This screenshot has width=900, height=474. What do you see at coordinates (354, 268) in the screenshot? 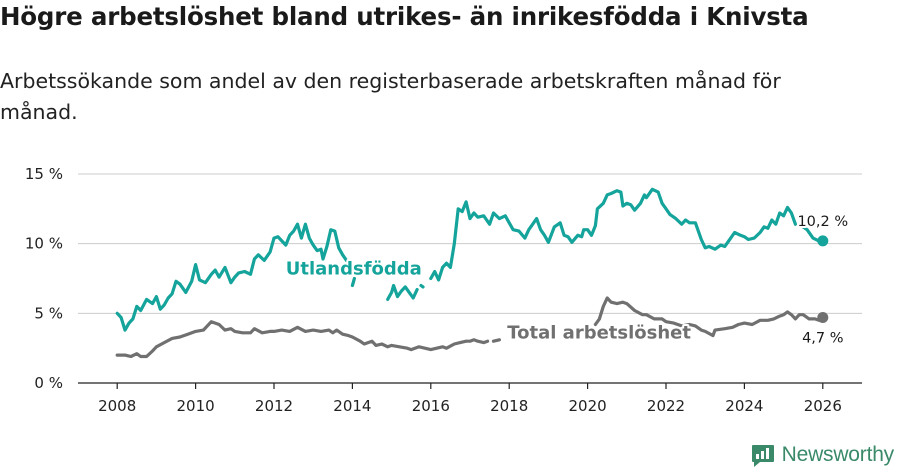
I see `utlandsf-dda-series-label: Utlandsfödda` at bounding box center [354, 268].